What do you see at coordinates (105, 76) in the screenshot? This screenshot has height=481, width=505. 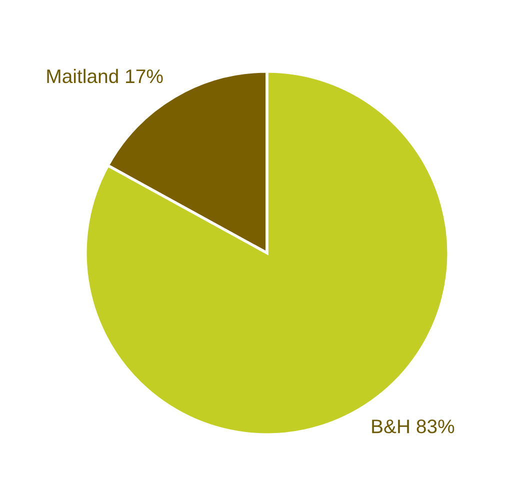 I see `slice-label: Maitland 17%` at bounding box center [105, 76].